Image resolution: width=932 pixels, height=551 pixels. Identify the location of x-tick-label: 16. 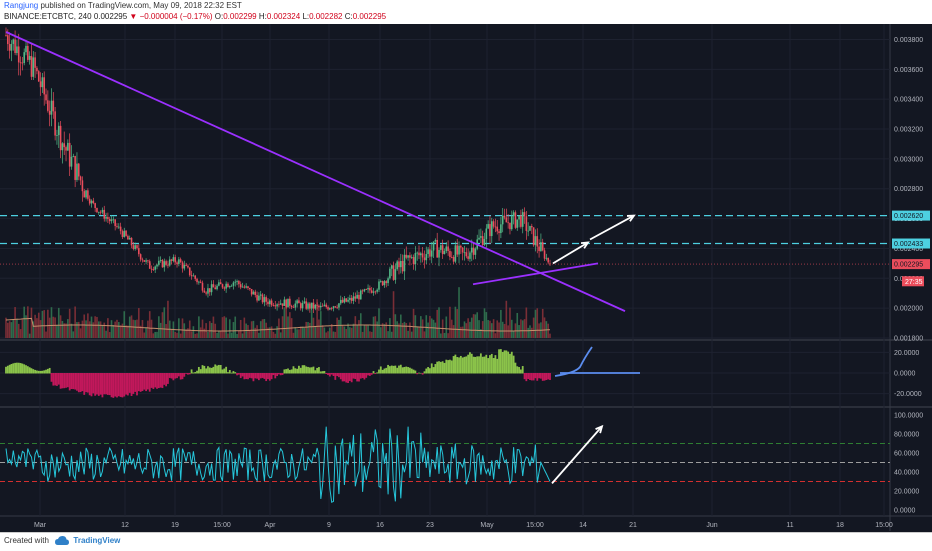
(380, 525).